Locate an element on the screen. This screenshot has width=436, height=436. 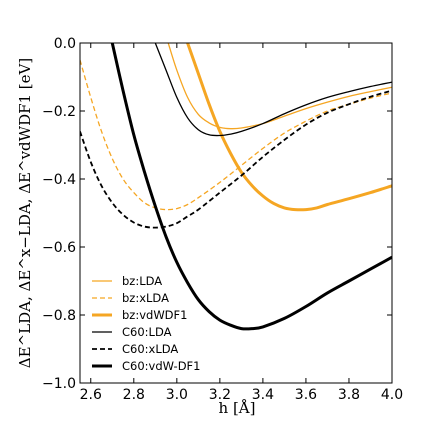
legend-label: C60:LDA is located at coordinates (147, 332).